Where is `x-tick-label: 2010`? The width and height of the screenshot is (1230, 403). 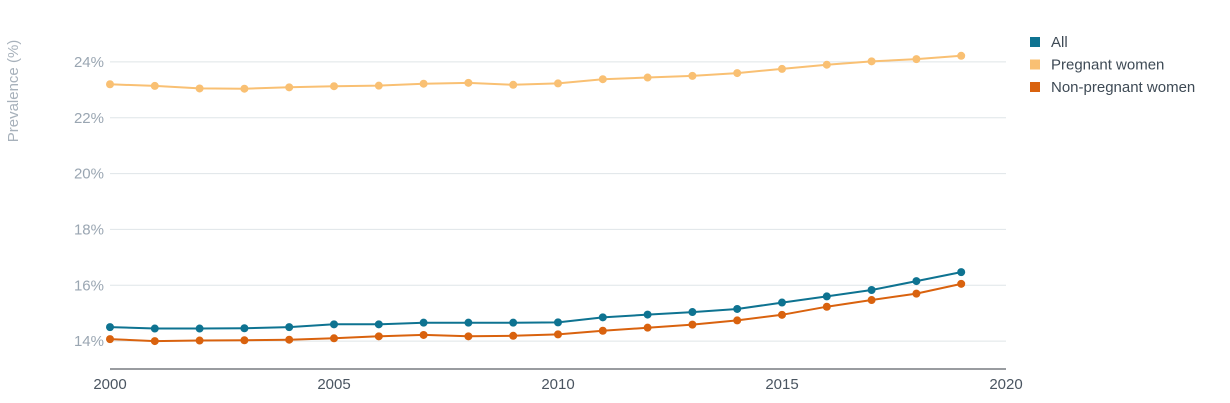
x-tick-label: 2010 is located at coordinates (557, 384).